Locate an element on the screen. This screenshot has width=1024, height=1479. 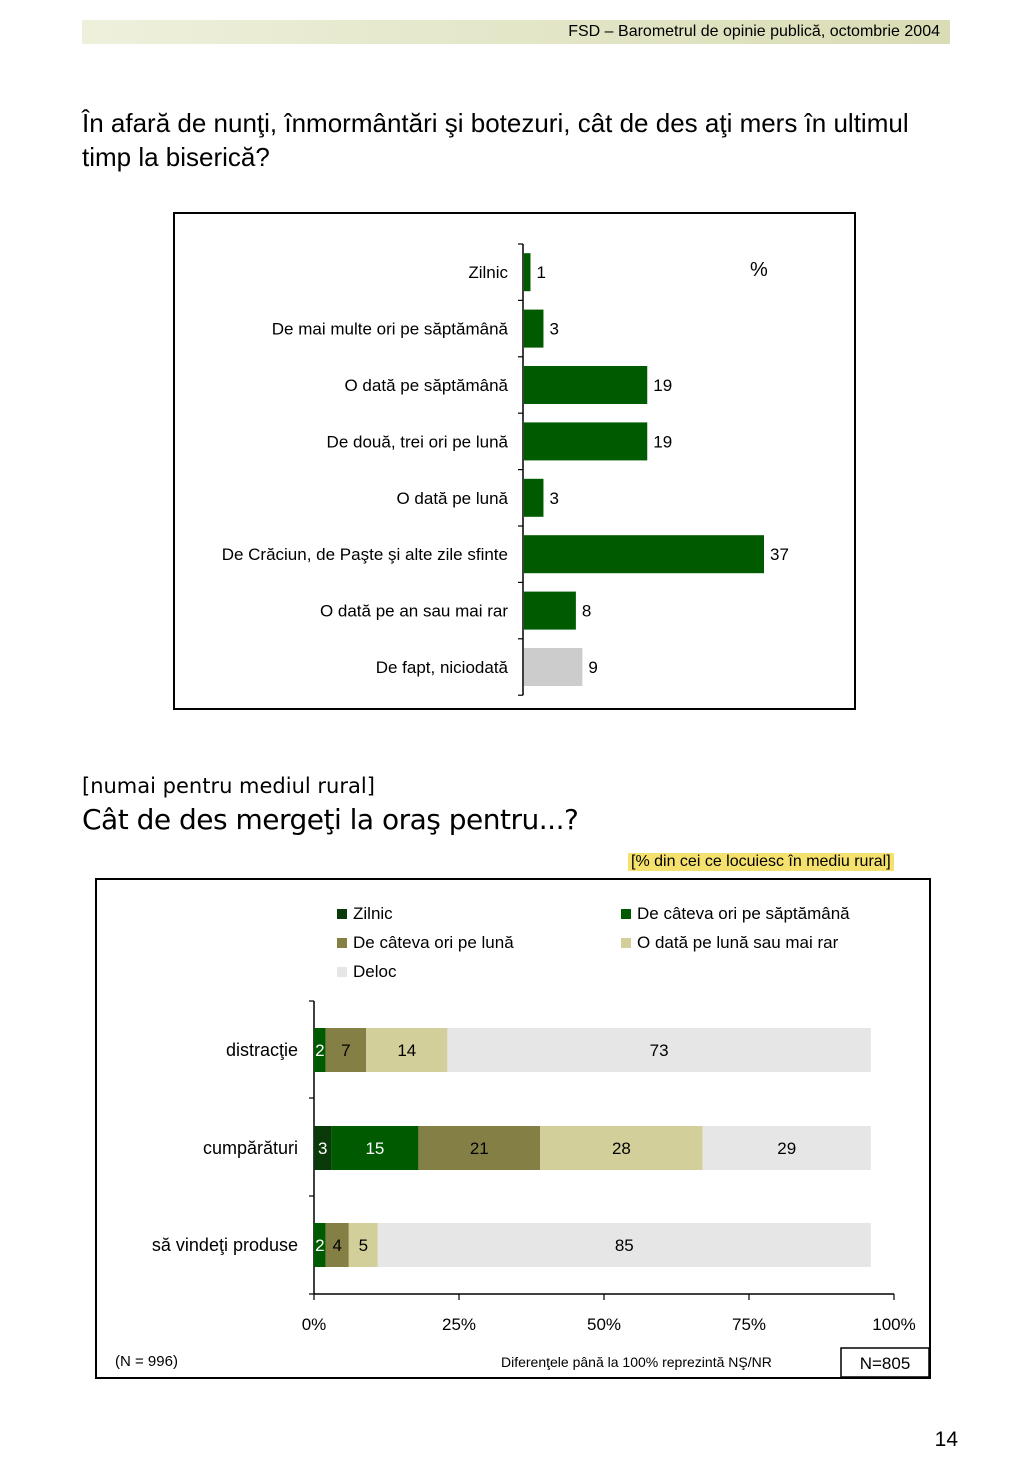
x-tick-label: 100% is located at coordinates (893, 1324).